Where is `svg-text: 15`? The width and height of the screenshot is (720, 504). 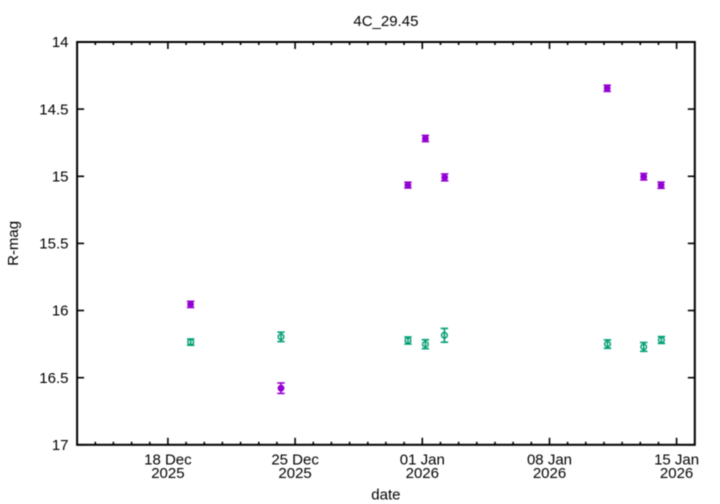
svg-text: 15 is located at coordinates (60, 177).